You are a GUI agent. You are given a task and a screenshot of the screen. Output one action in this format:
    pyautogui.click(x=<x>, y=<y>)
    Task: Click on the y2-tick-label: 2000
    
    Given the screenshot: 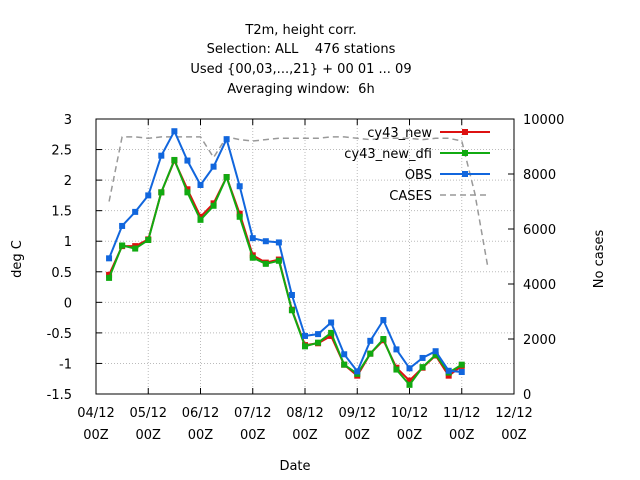 What is the action you would take?
    pyautogui.click(x=539, y=340)
    